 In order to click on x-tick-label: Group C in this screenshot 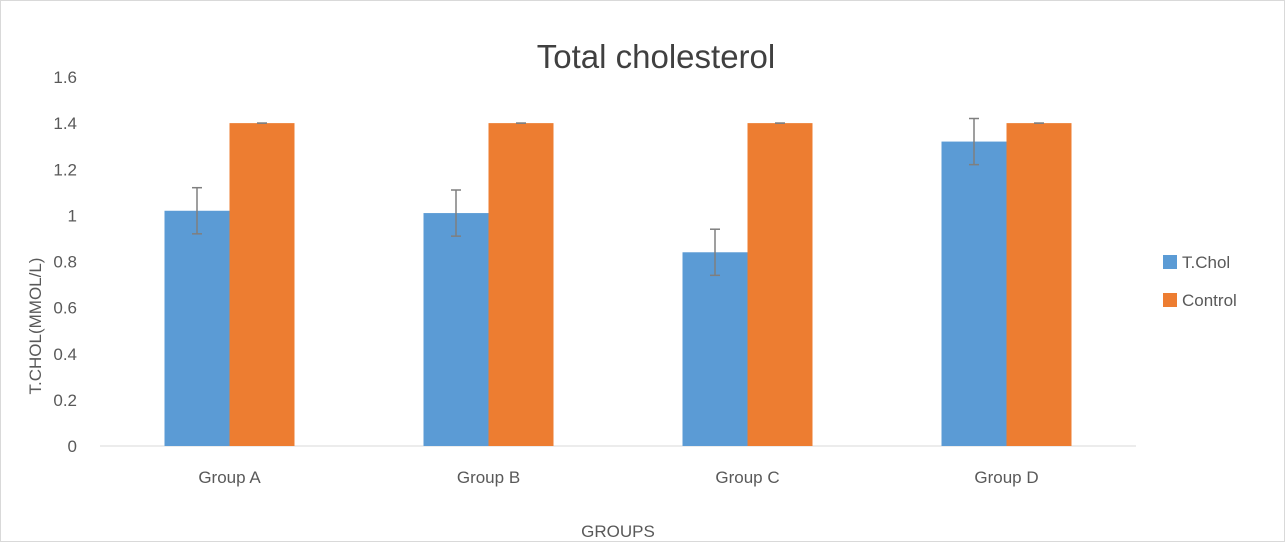, I will do `click(747, 477)`.